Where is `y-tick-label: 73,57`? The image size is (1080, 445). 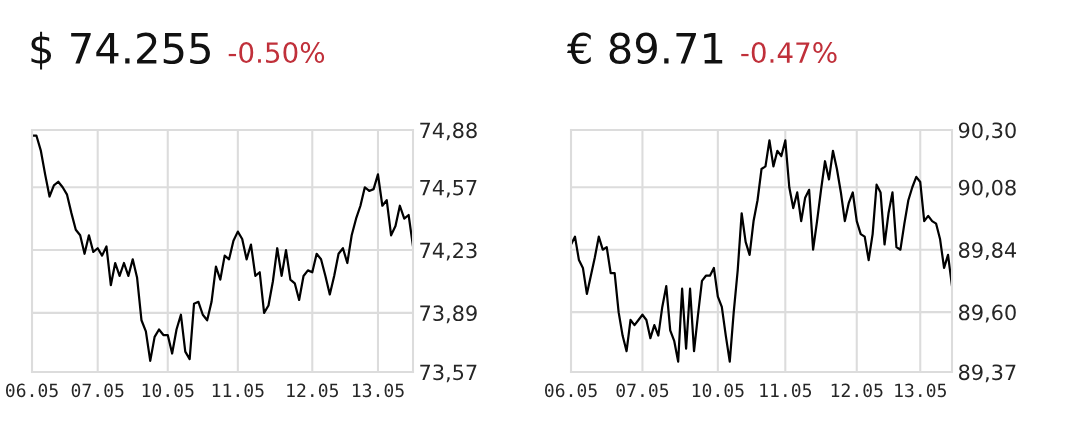
y-tick-label: 73,57 is located at coordinates (448, 373).